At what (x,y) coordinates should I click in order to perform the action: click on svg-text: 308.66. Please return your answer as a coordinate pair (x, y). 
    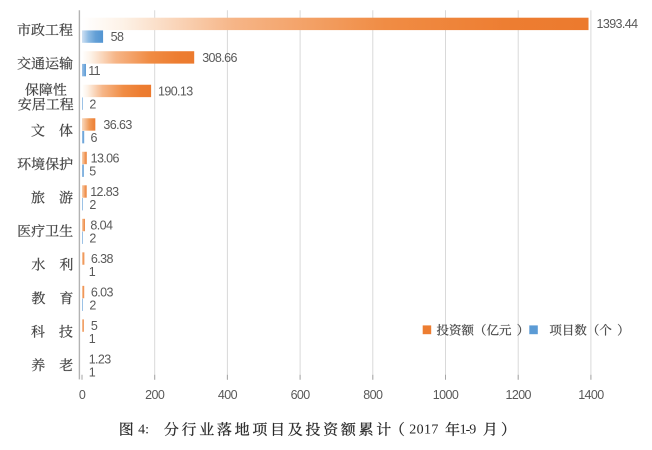
    Looking at the image, I should click on (219, 58).